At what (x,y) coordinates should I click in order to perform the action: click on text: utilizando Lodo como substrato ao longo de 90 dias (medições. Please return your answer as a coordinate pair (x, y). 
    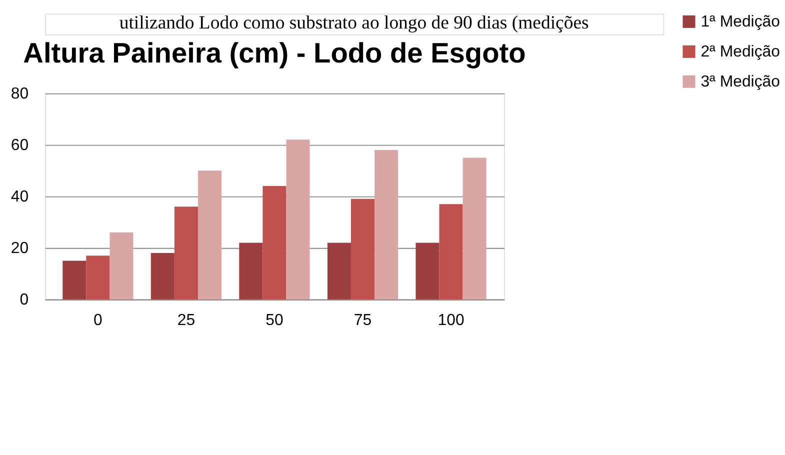
    Looking at the image, I should click on (354, 23).